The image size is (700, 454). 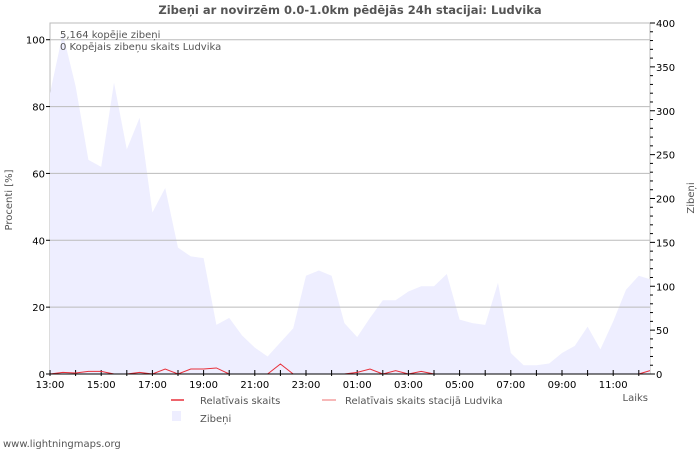 What do you see at coordinates (665, 243) in the screenshot?
I see `y2-tick-label: 150` at bounding box center [665, 243].